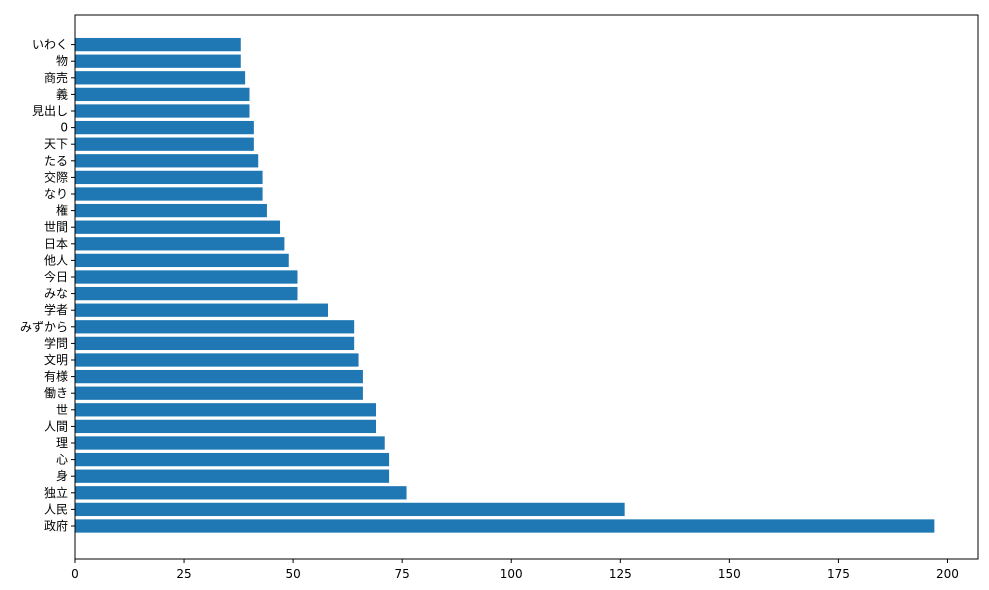  I want to click on y-tick-label: 有様, so click(56, 377).